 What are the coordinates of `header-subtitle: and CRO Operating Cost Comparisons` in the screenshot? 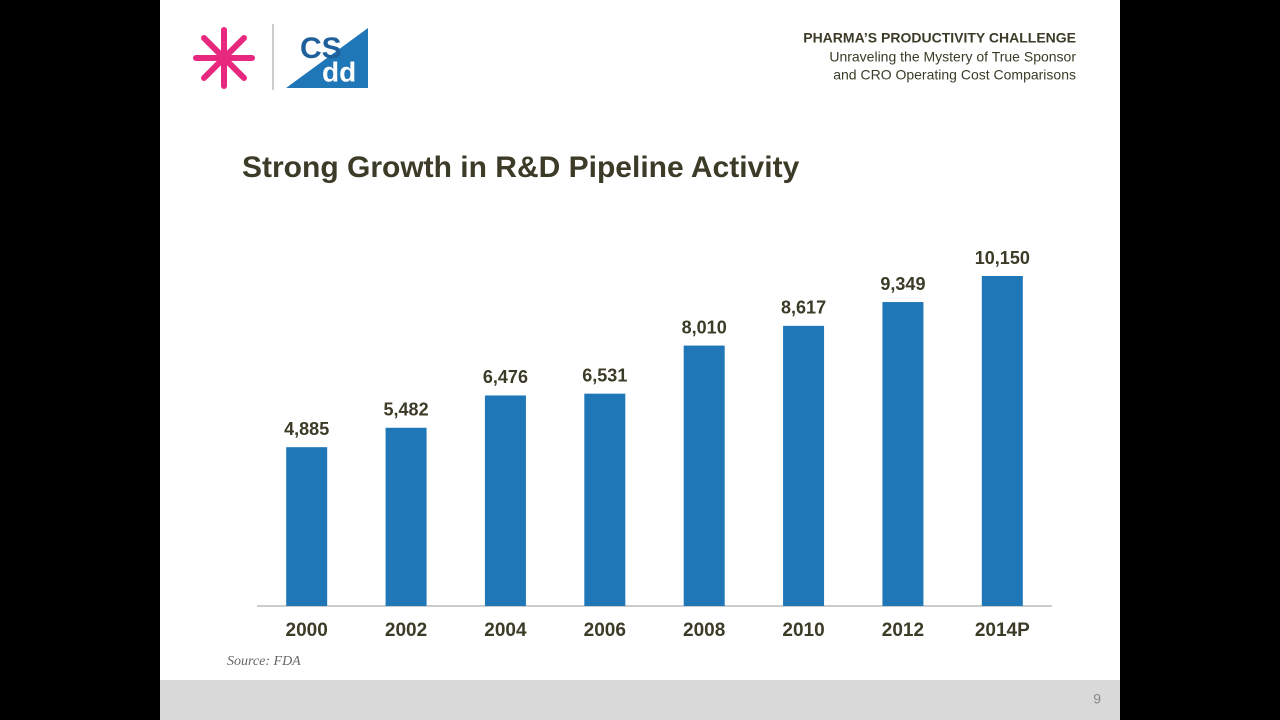 It's located at (954, 75).